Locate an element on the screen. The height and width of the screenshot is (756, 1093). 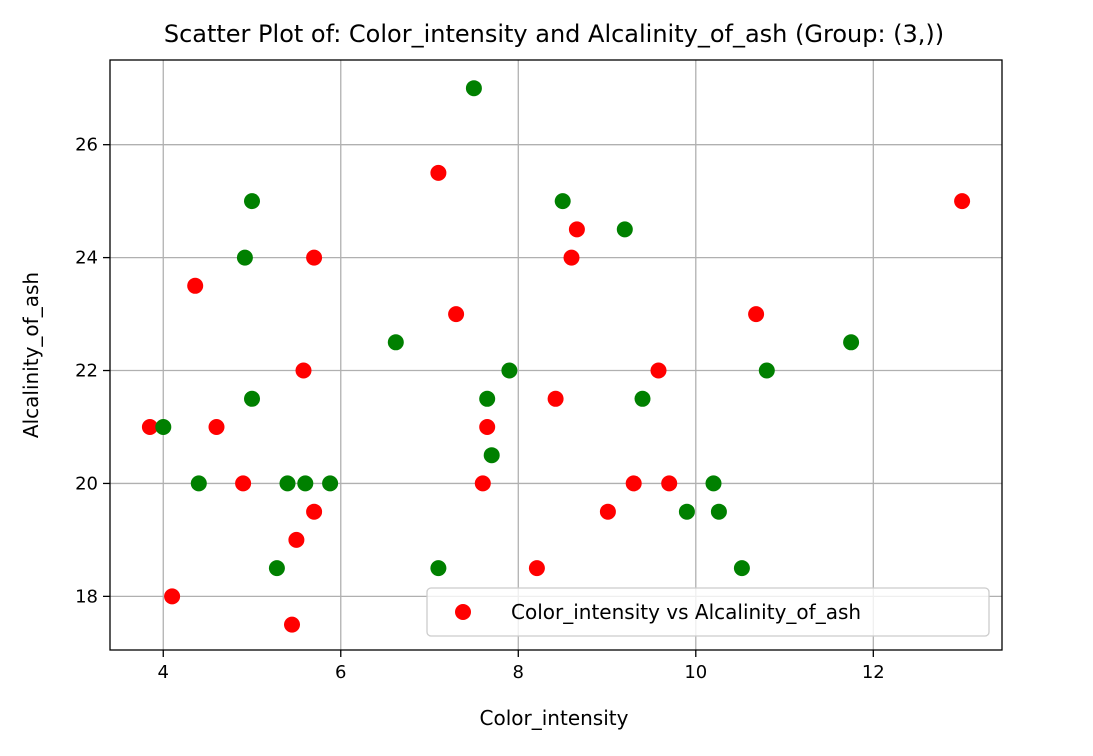
x-axis-ticks: 4 6 8 10 12 is located at coordinates (521, 666).